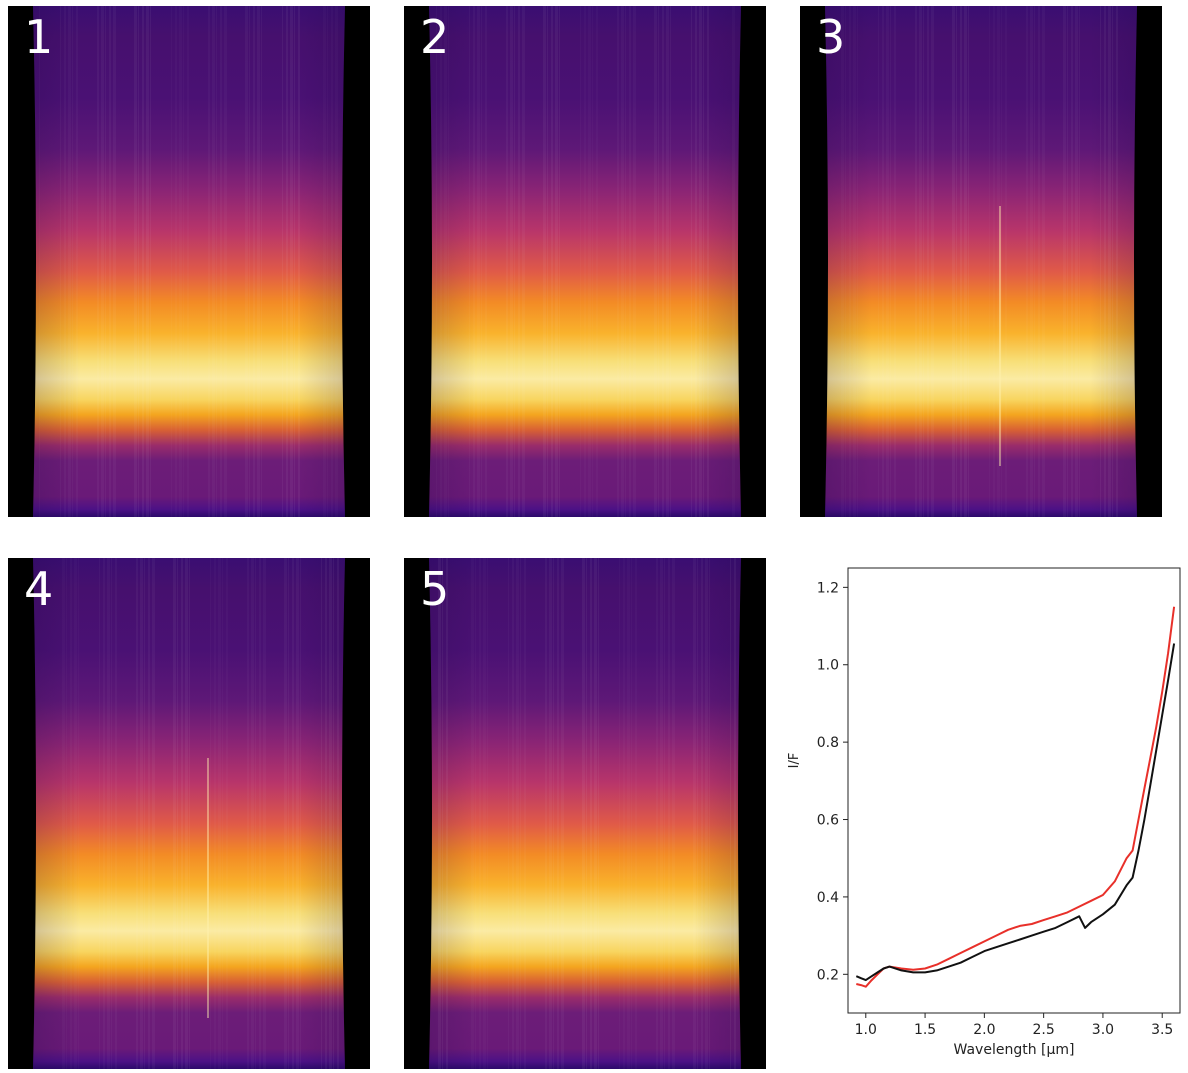 The height and width of the screenshot is (1073, 1188). I want to click on spectral-panel-5: 5, so click(585, 813).